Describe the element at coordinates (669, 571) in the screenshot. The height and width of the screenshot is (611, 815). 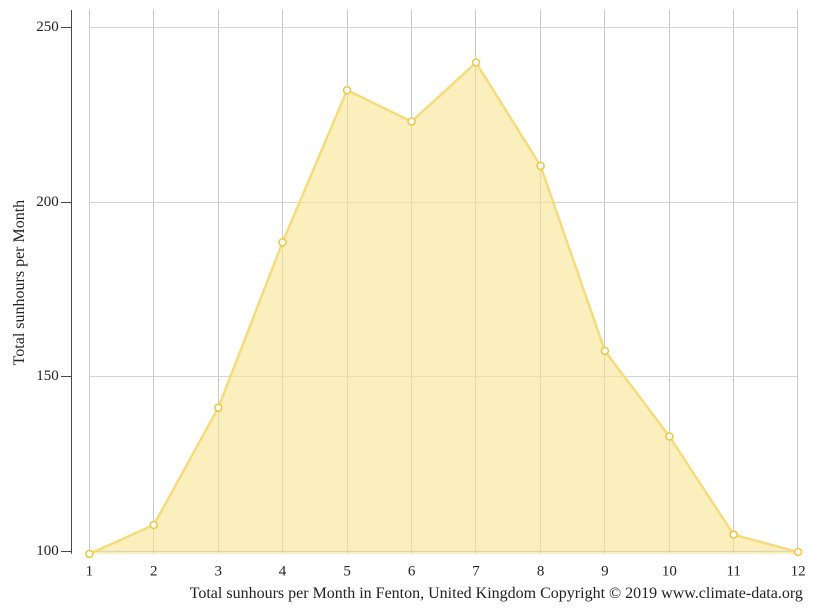
I see `svg-text: 10` at that location.